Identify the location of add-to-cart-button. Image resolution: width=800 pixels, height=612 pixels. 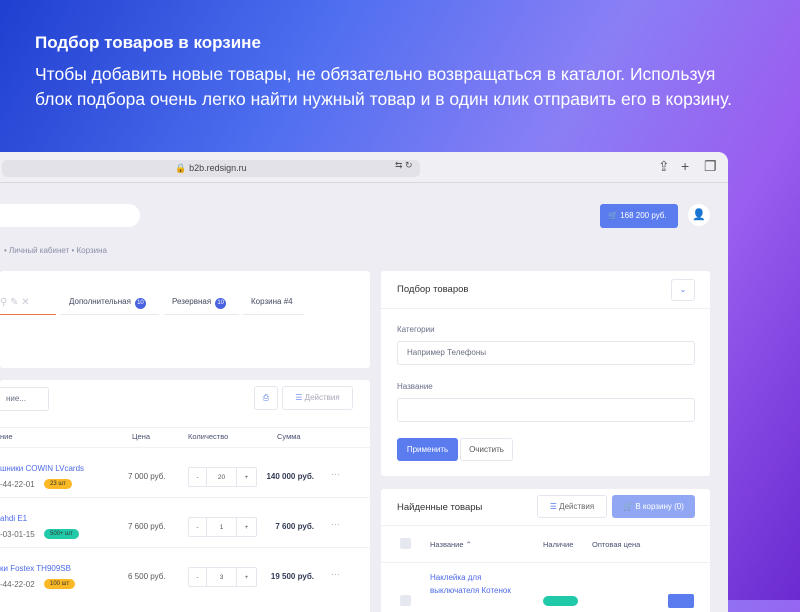
(681, 601).